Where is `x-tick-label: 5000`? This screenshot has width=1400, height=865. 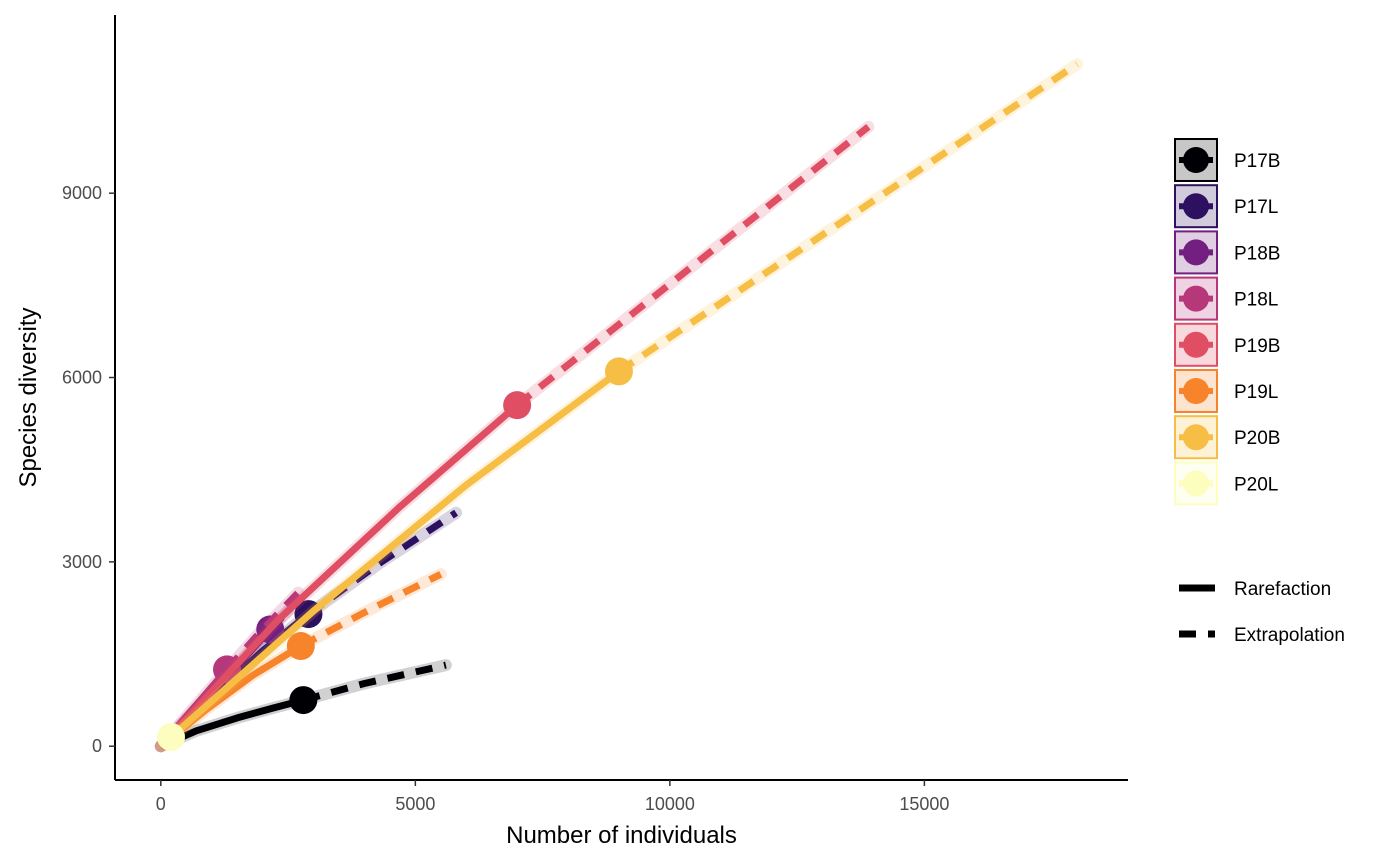
x-tick-label: 5000 is located at coordinates (415, 804).